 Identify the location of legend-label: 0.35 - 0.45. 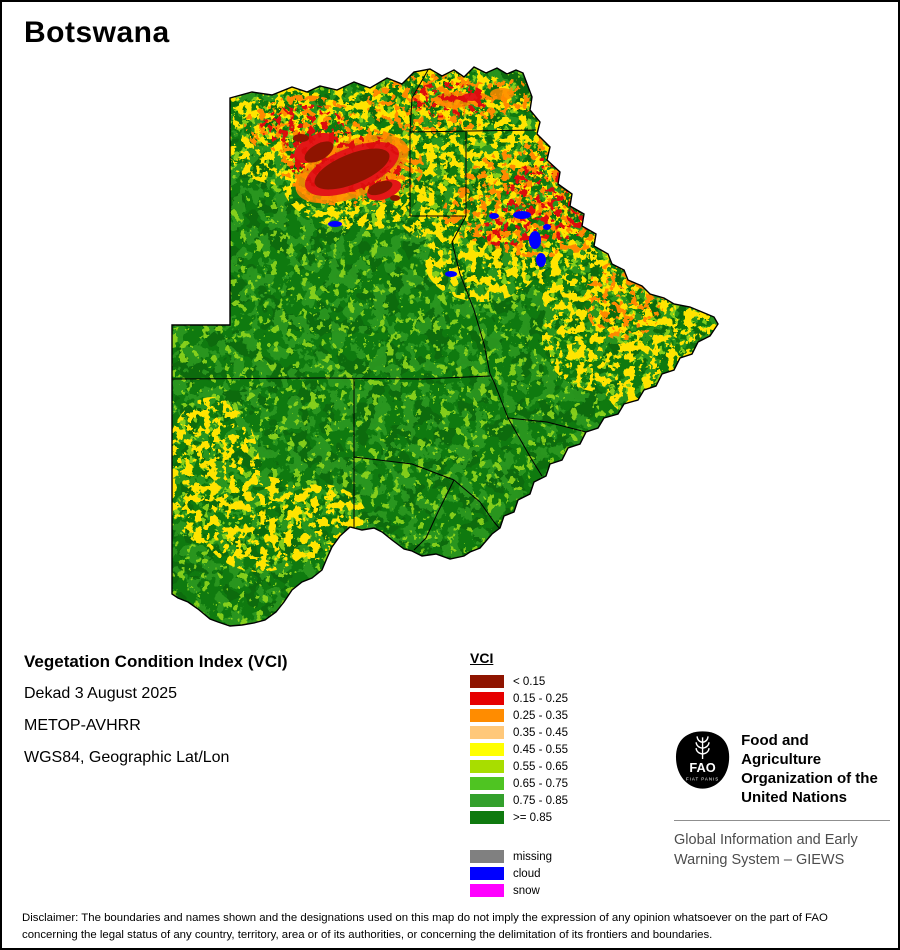
(540, 732).